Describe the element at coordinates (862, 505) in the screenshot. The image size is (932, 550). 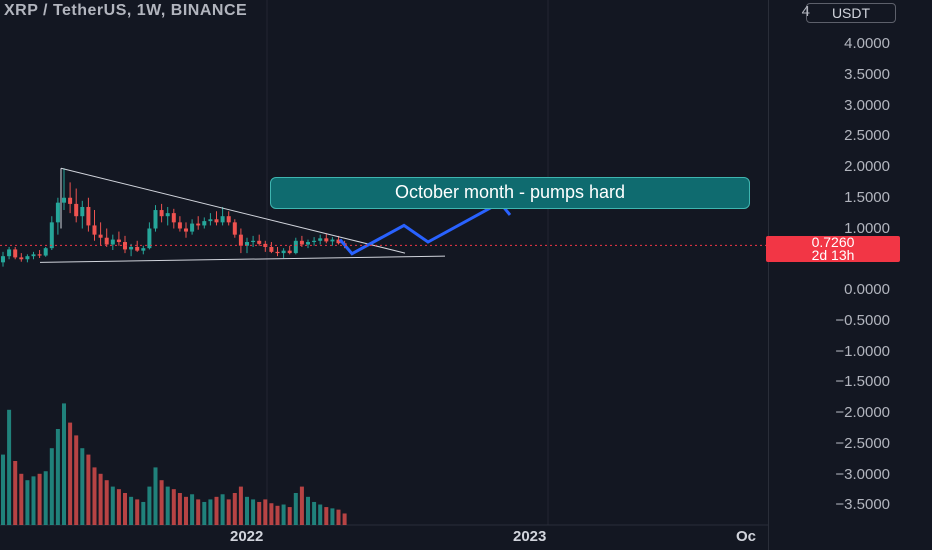
I see `price-label: −3.5000` at that location.